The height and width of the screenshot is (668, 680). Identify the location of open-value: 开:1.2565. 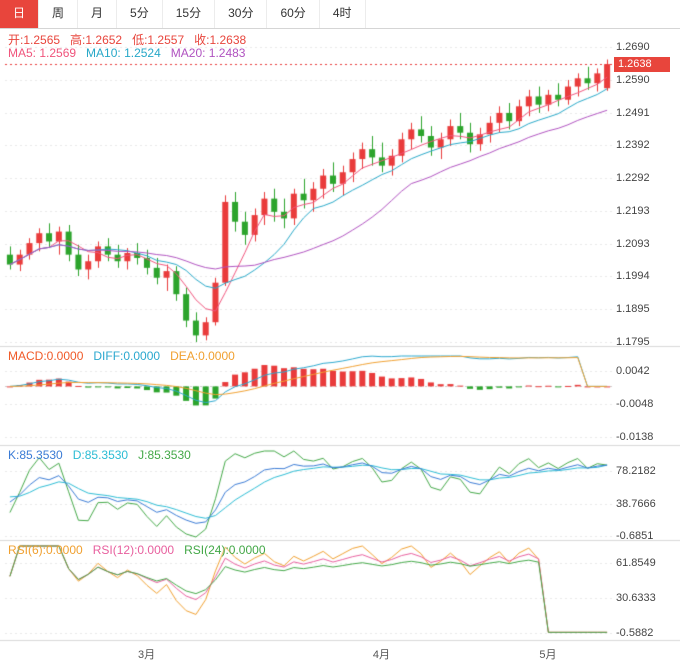
(34, 40).